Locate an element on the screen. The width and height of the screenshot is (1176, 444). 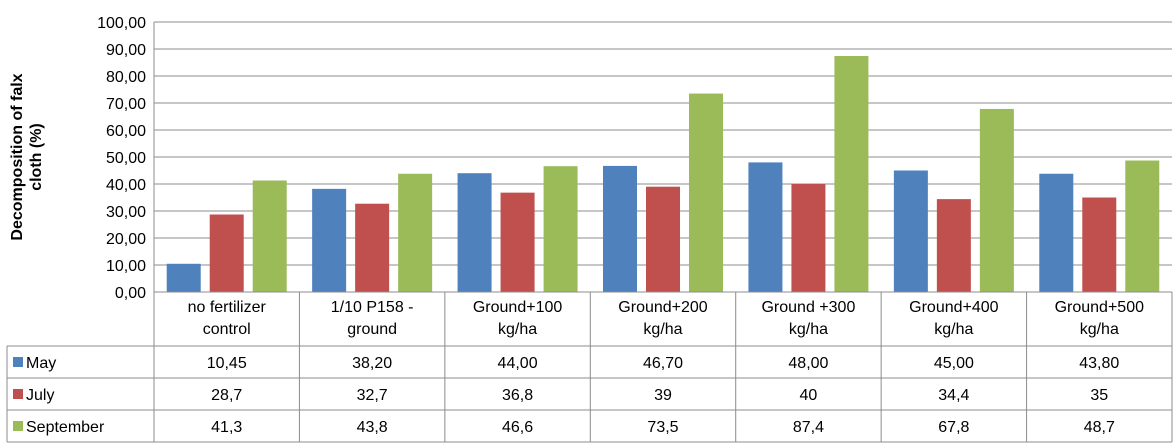
data-label-may: 45,00 is located at coordinates (954, 363).